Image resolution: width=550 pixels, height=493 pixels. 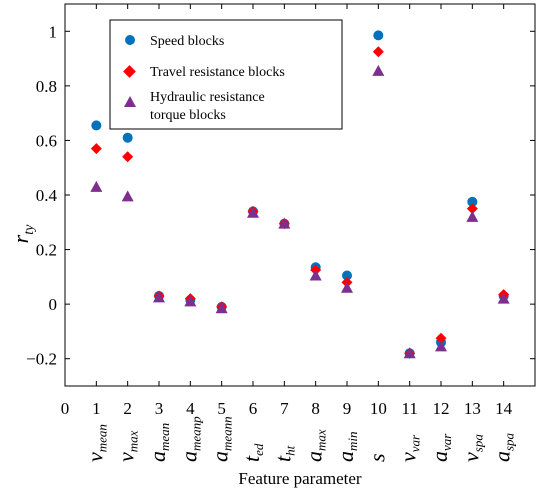 What do you see at coordinates (217, 72) in the screenshot?
I see `legend-label-travel: Travel resistance blocks` at bounding box center [217, 72].